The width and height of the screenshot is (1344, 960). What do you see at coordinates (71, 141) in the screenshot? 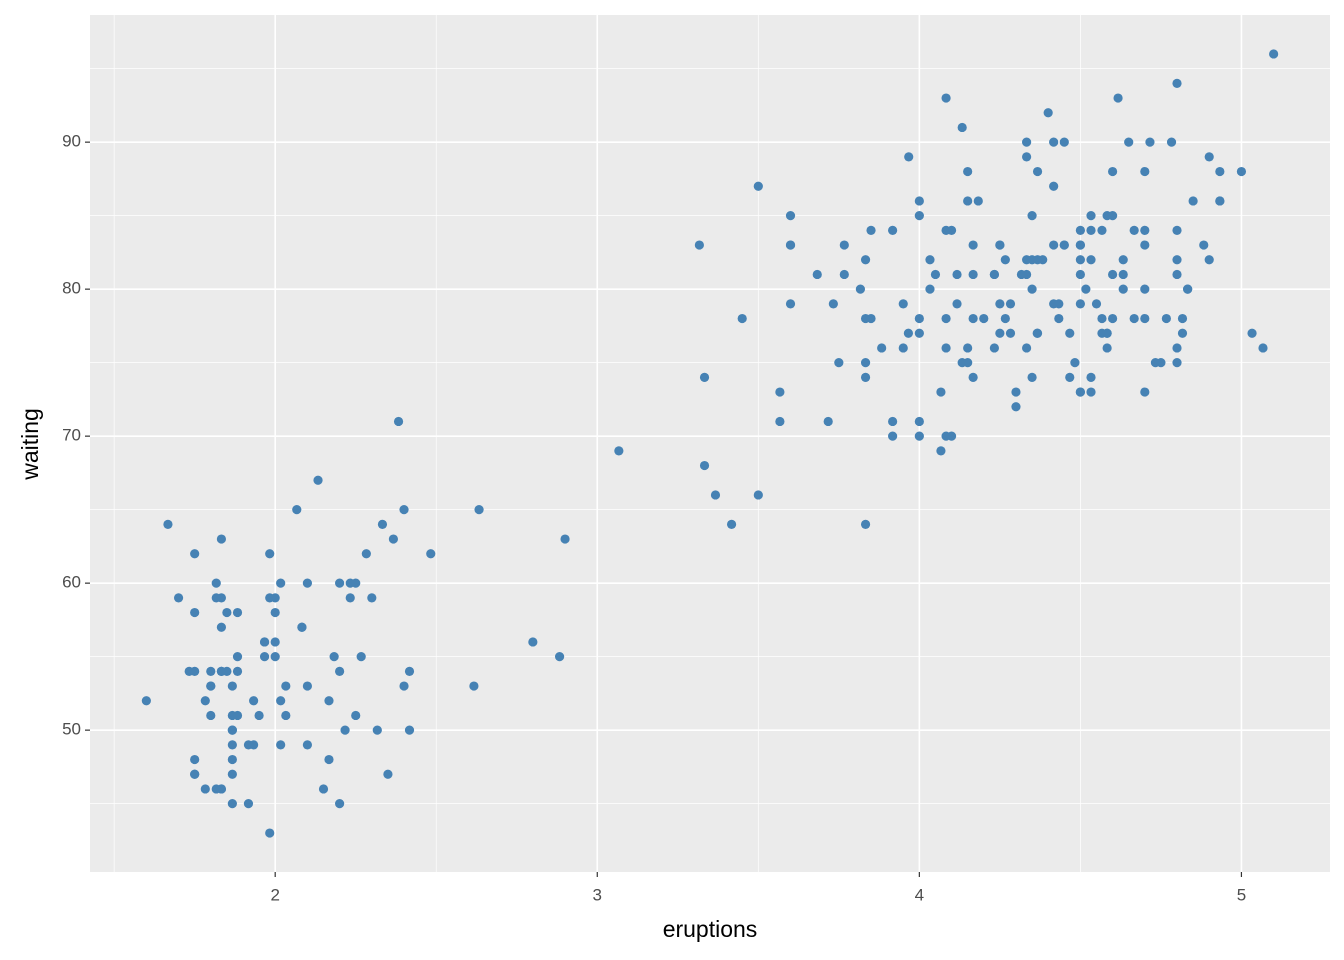
I see `y-tick-label: 90` at bounding box center [71, 141].